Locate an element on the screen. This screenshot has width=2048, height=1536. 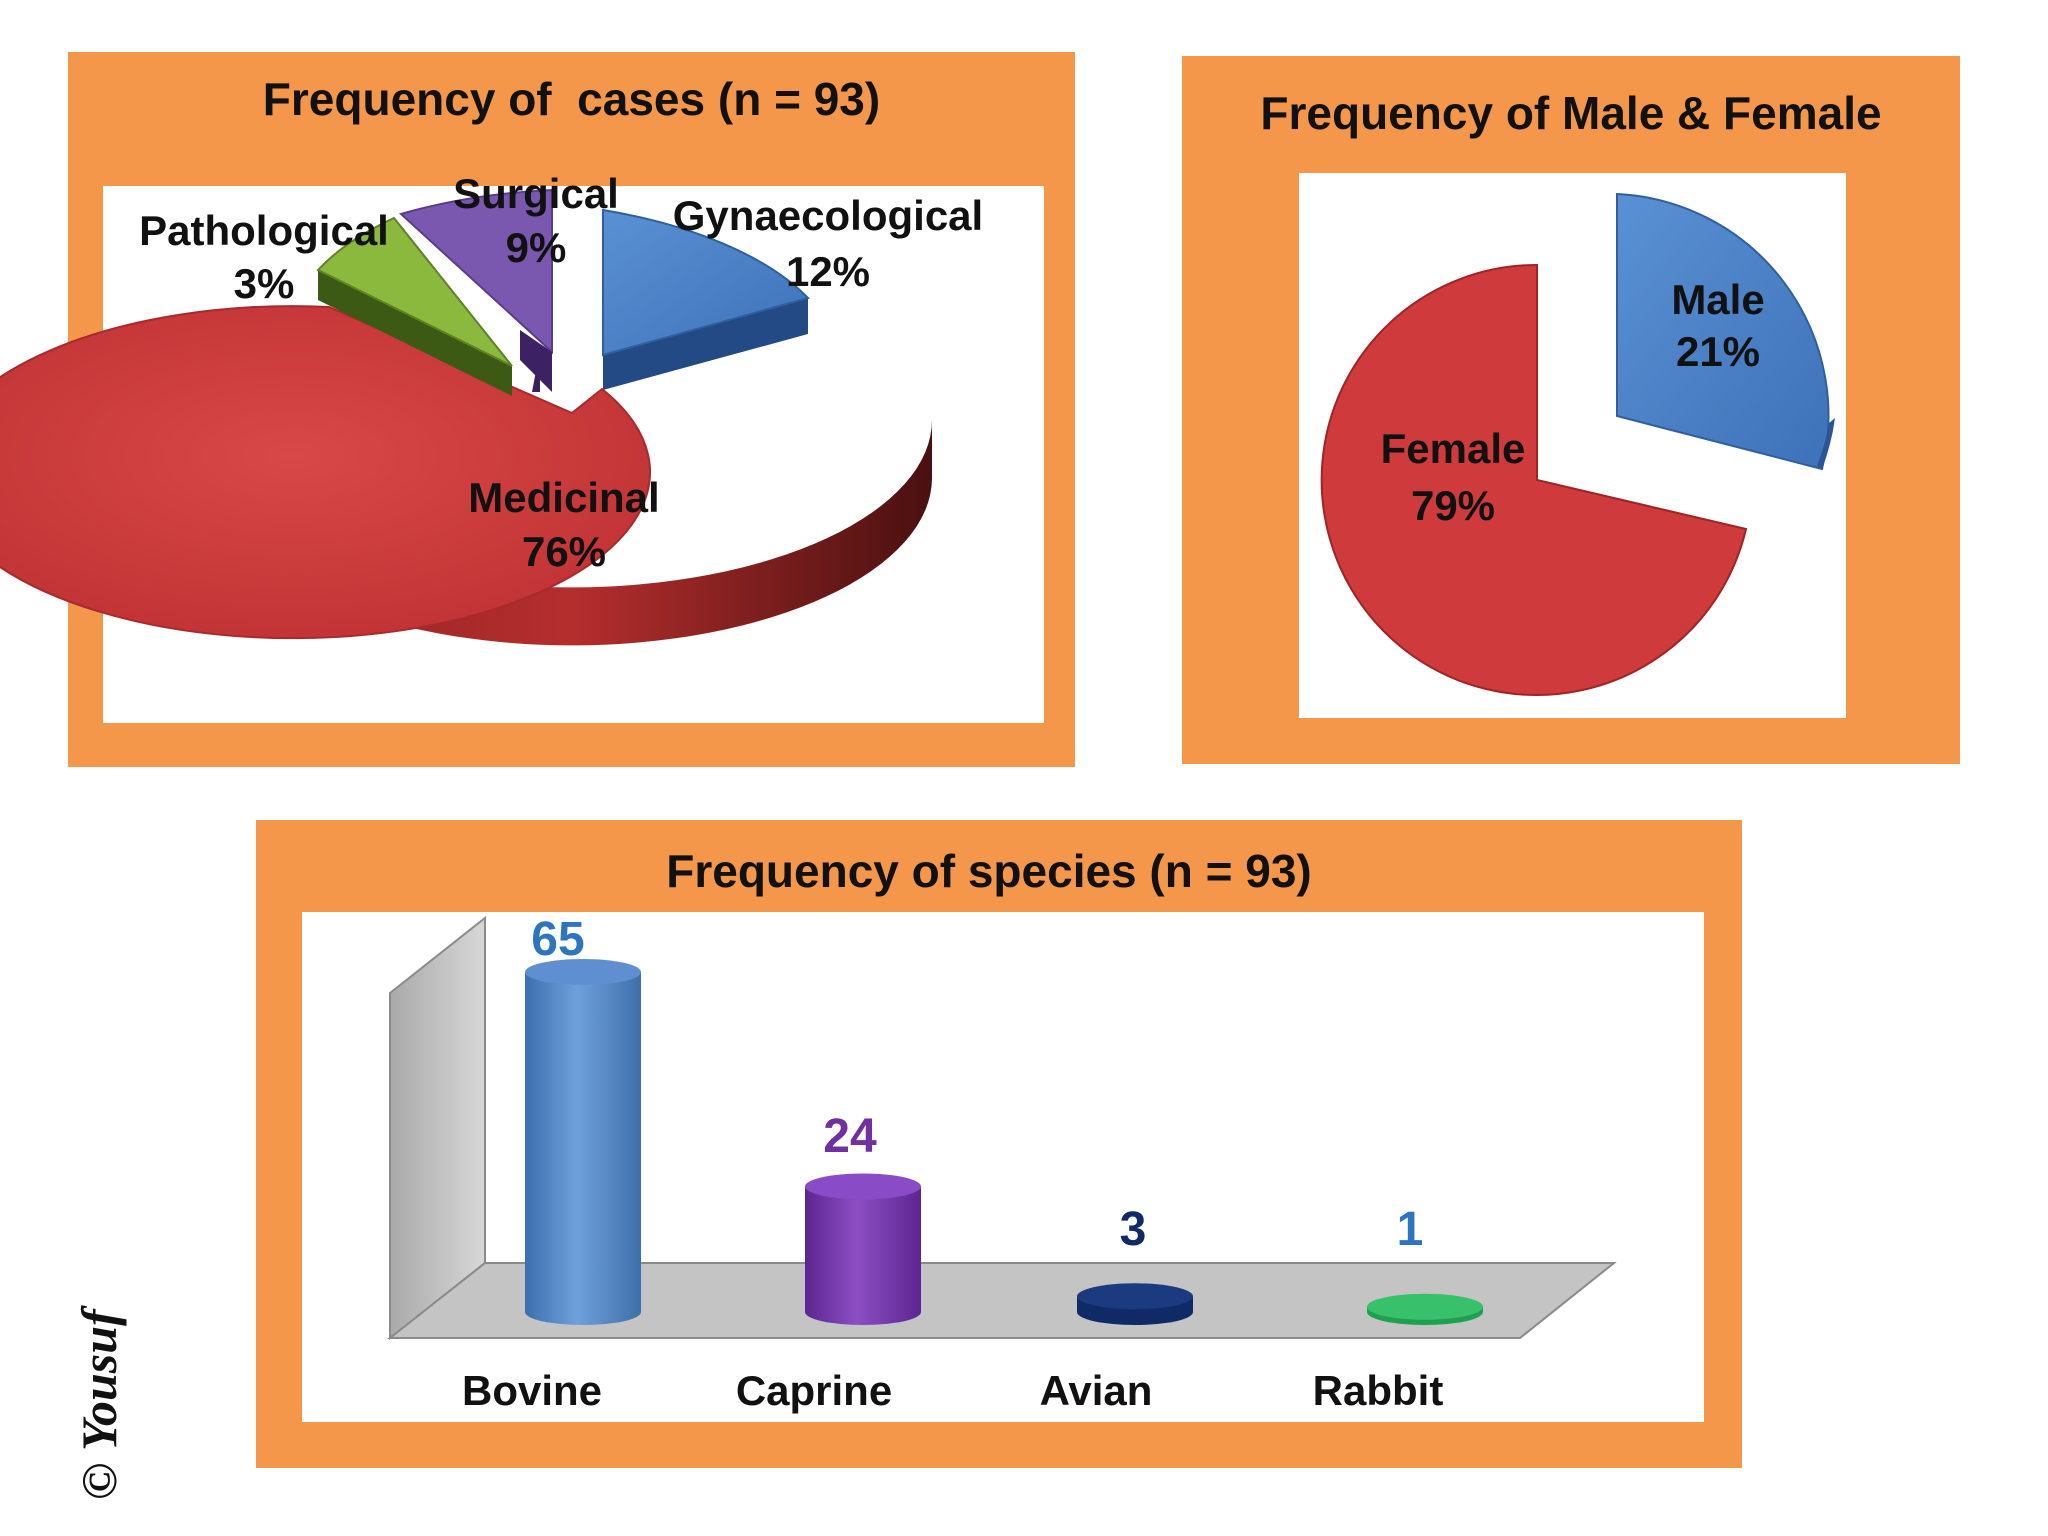
cases-chart-title: Frequency of cases (n = 93) is located at coordinates (571, 99).